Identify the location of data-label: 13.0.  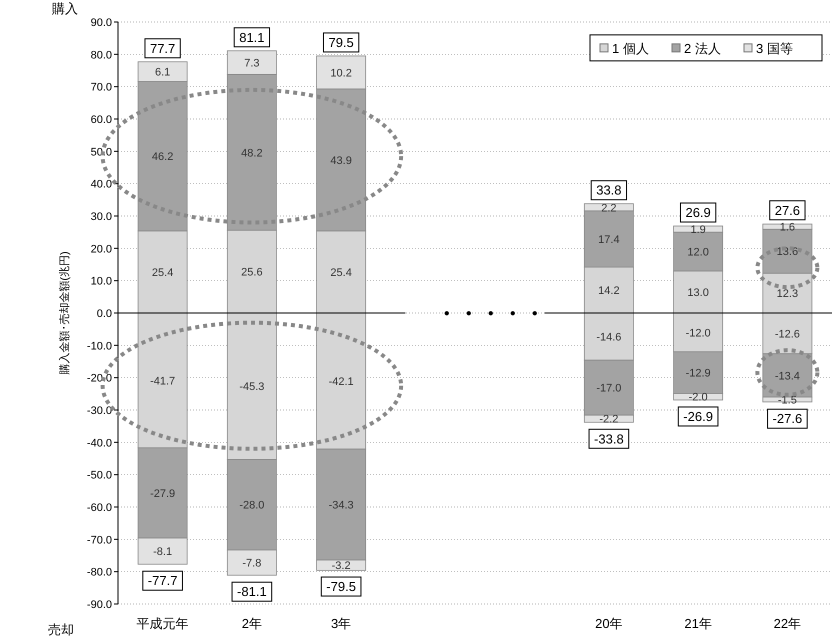
(698, 292).